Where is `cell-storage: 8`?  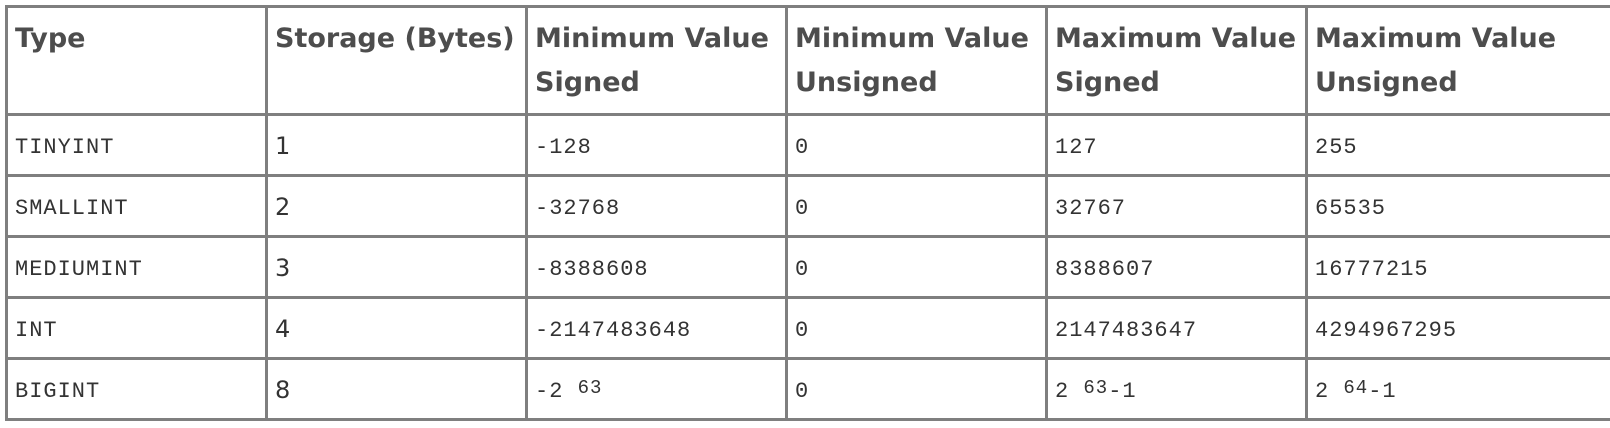 cell-storage: 8 is located at coordinates (396, 389).